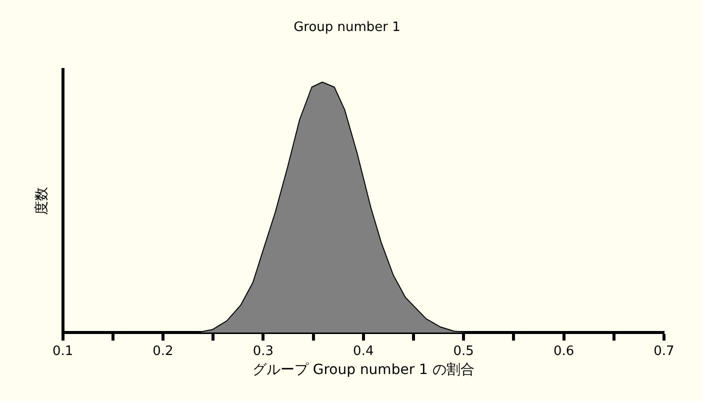 The width and height of the screenshot is (702, 401). Describe the element at coordinates (664, 351) in the screenshot. I see `x-tick-label: 0.7` at that location.